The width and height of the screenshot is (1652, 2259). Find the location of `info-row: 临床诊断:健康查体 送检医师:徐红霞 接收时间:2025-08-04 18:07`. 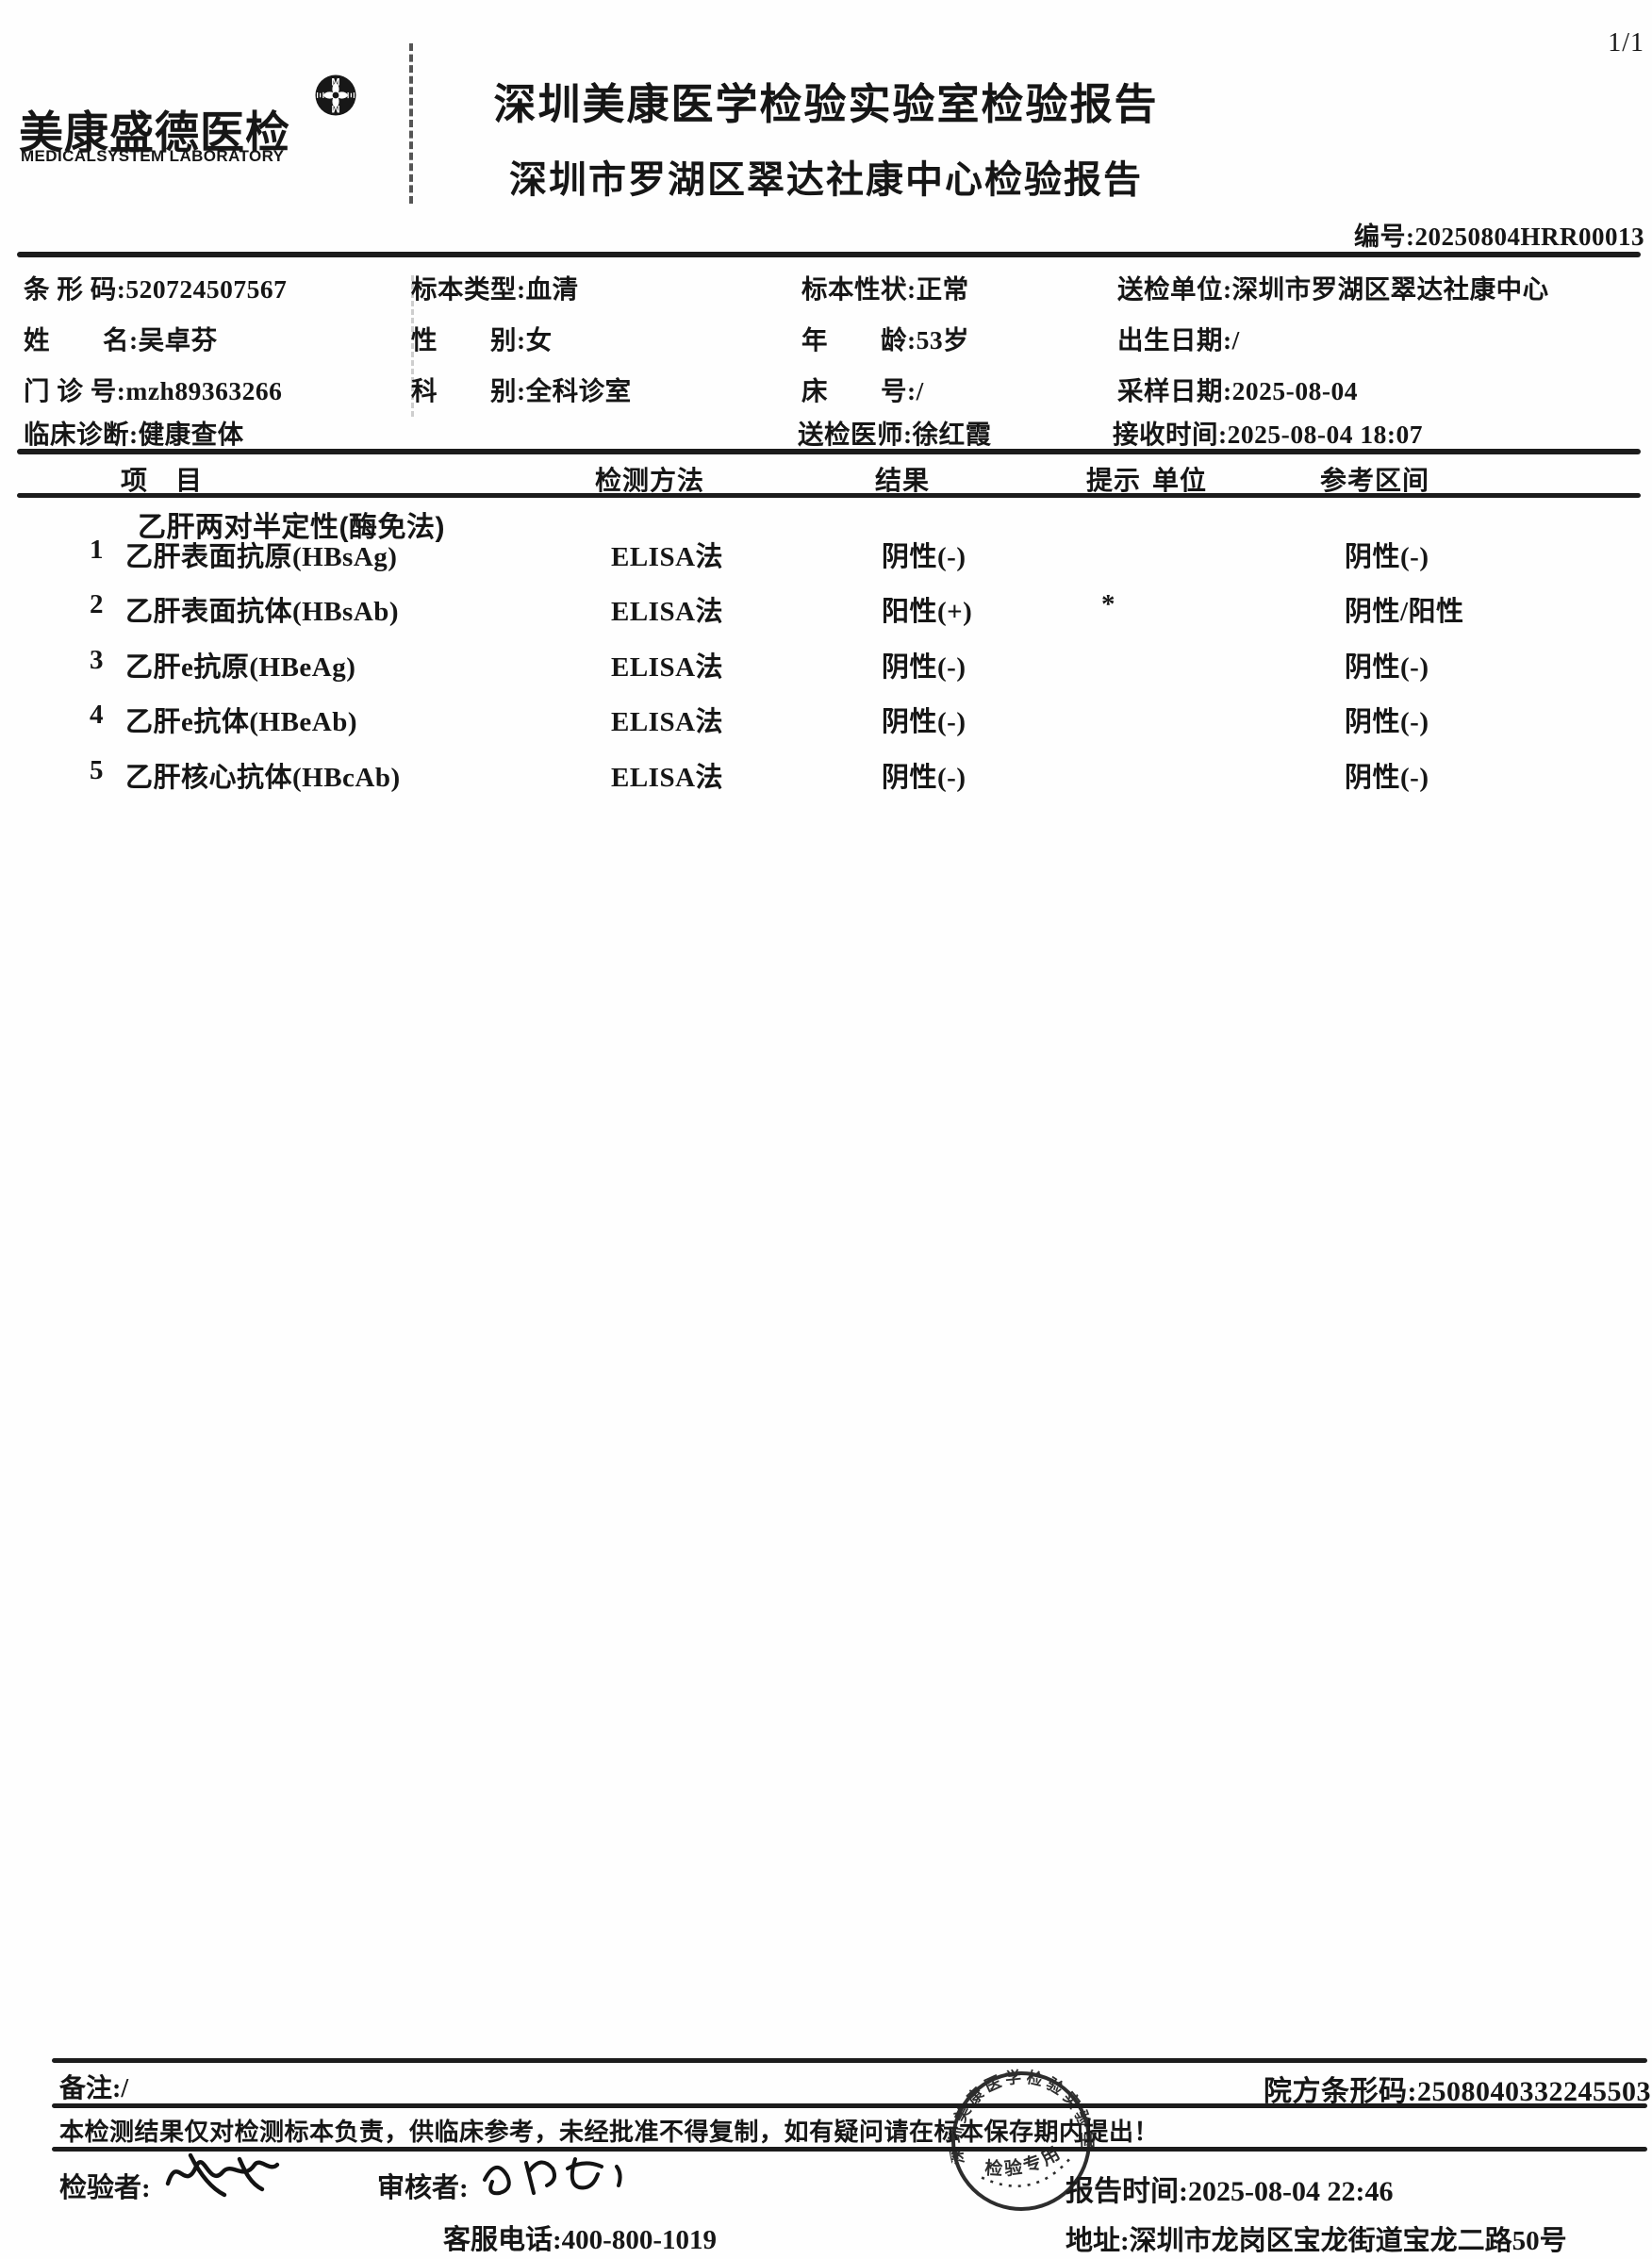

info-row: 临床诊断:健康查体 送检医师:徐红霞 接收时间:2025-08-04 18:07 is located at coordinates (826, 431).